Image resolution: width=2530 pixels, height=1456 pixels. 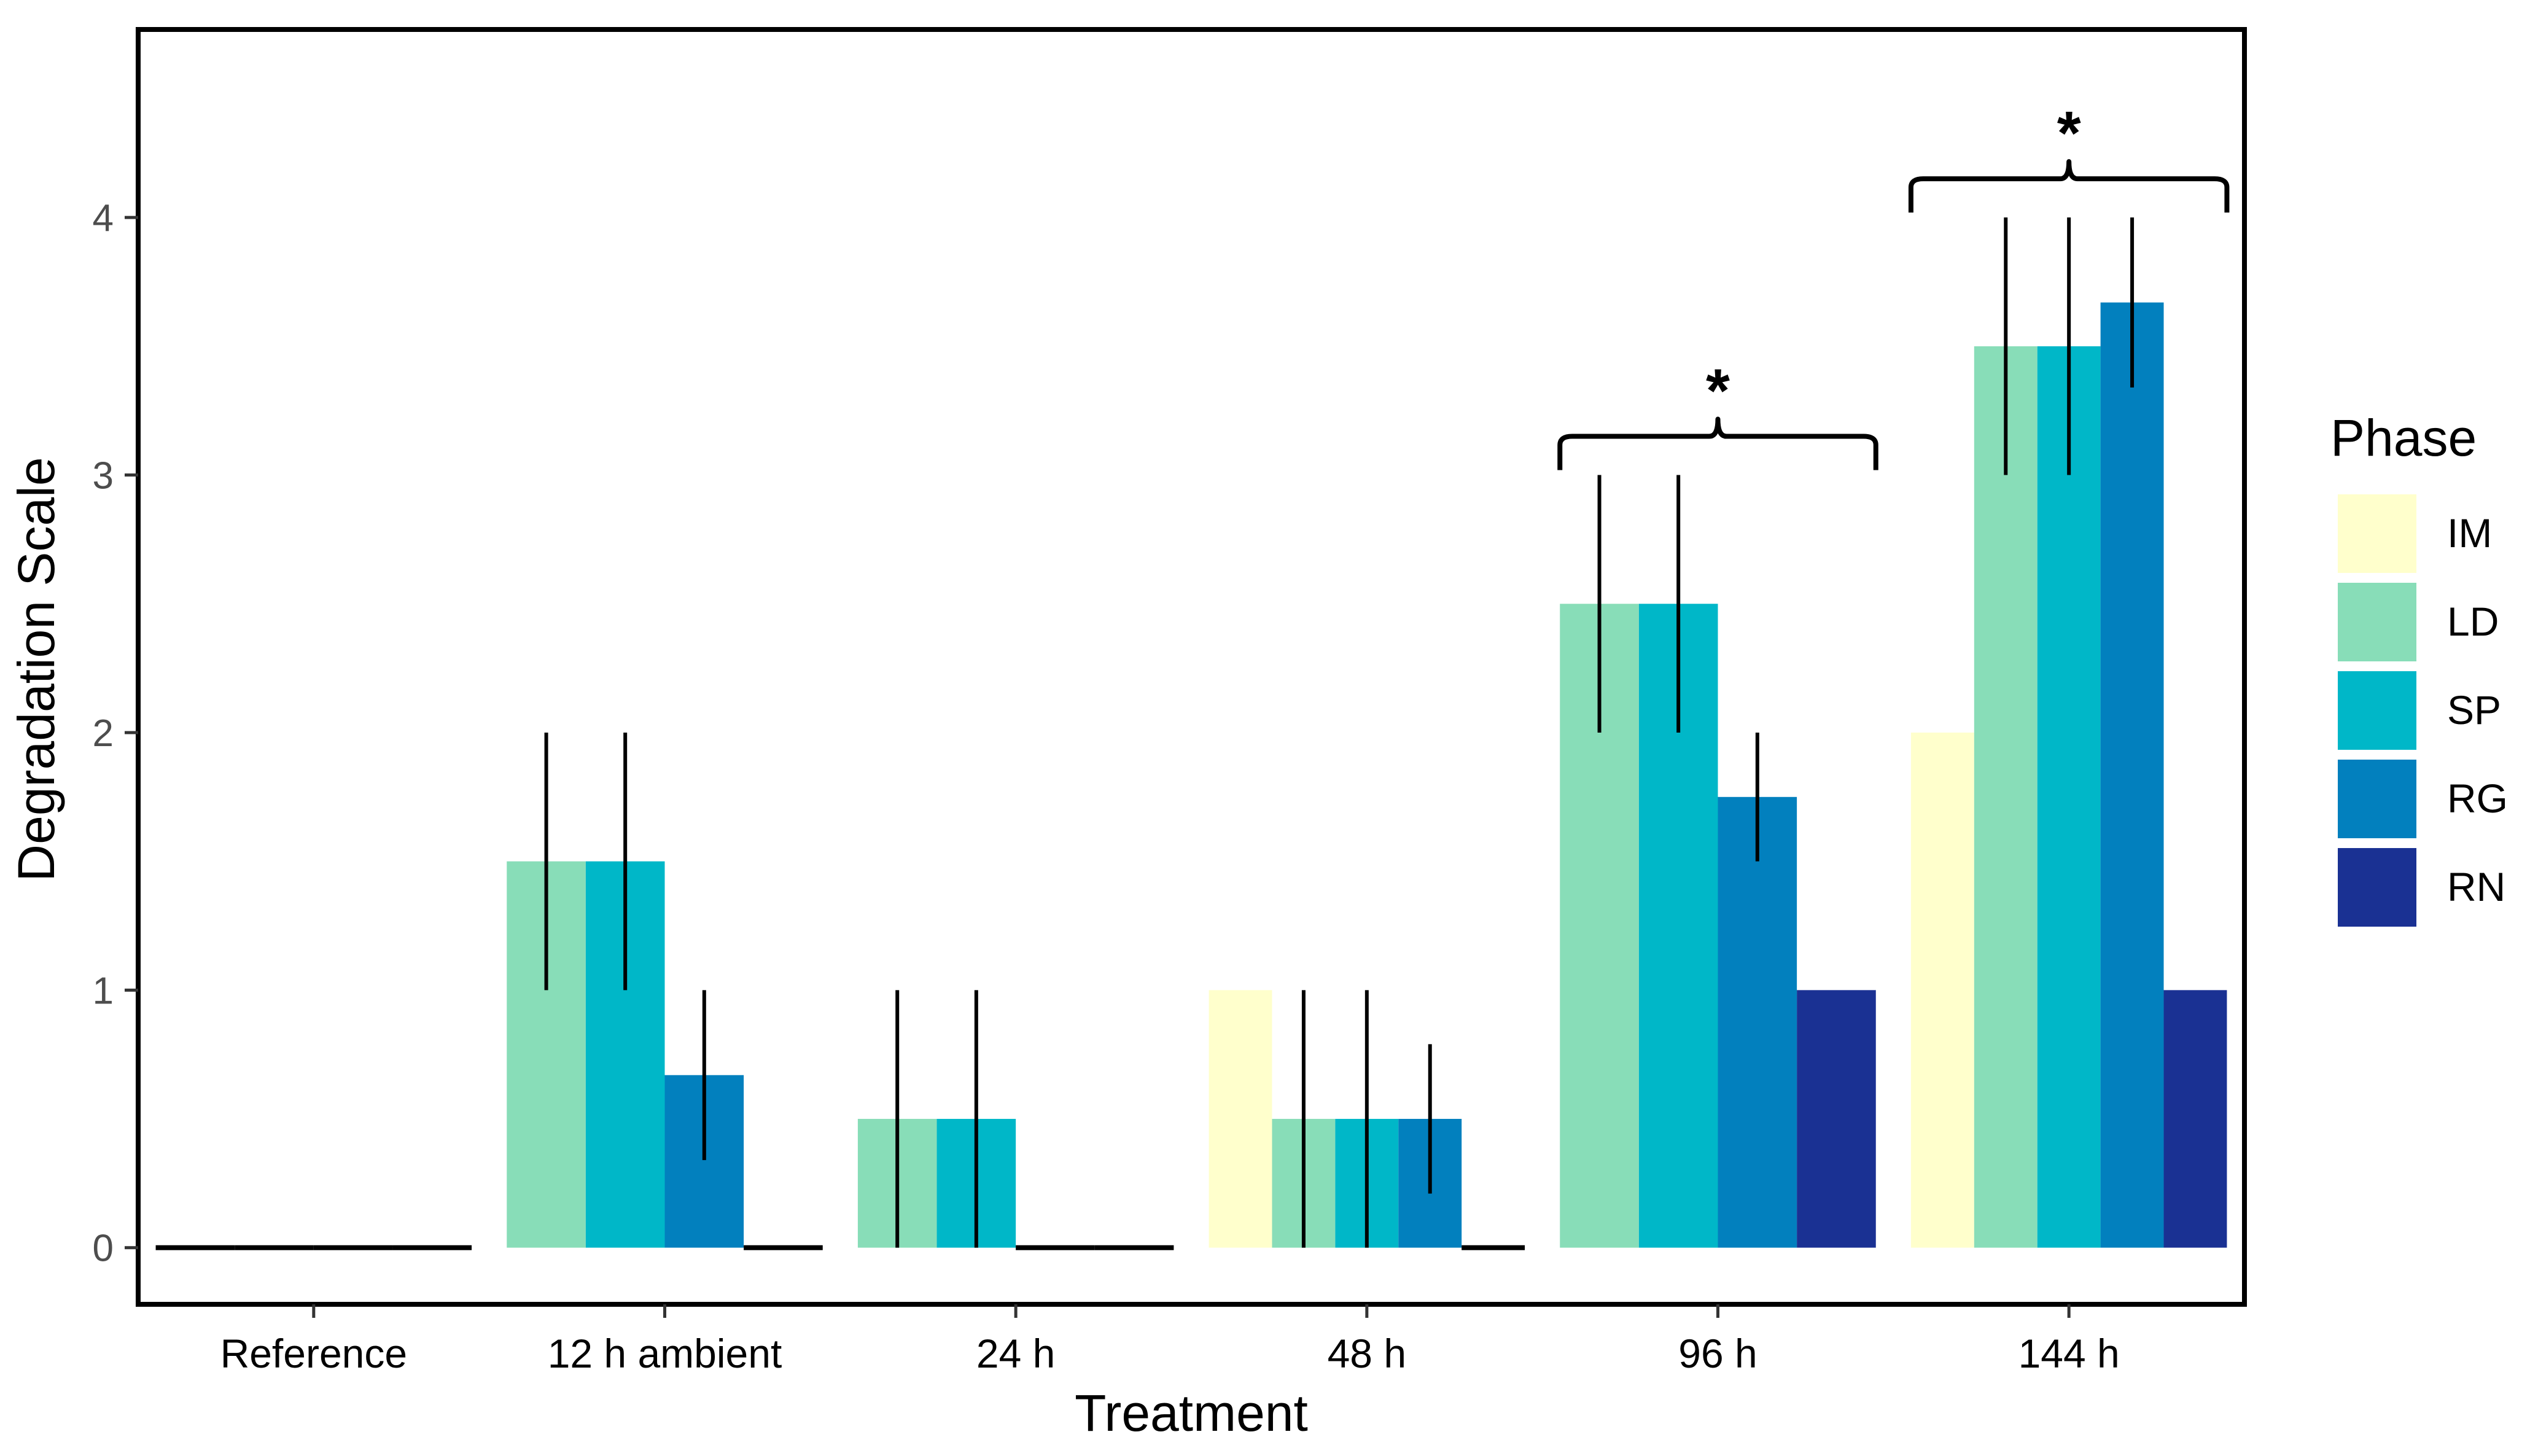 What do you see at coordinates (2403, 438) in the screenshot?
I see `legend-title: Phase` at bounding box center [2403, 438].